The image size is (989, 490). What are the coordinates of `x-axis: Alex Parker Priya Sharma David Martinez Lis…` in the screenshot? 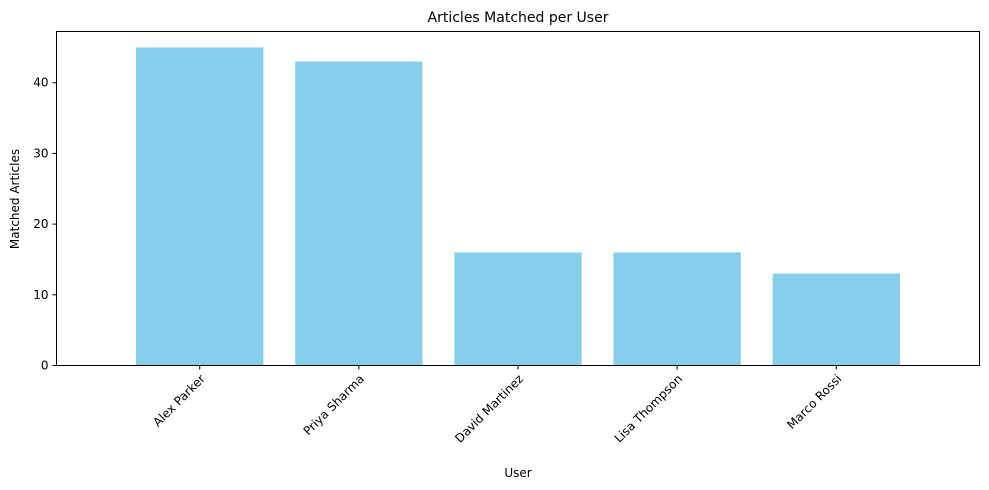 It's located at (497, 405).